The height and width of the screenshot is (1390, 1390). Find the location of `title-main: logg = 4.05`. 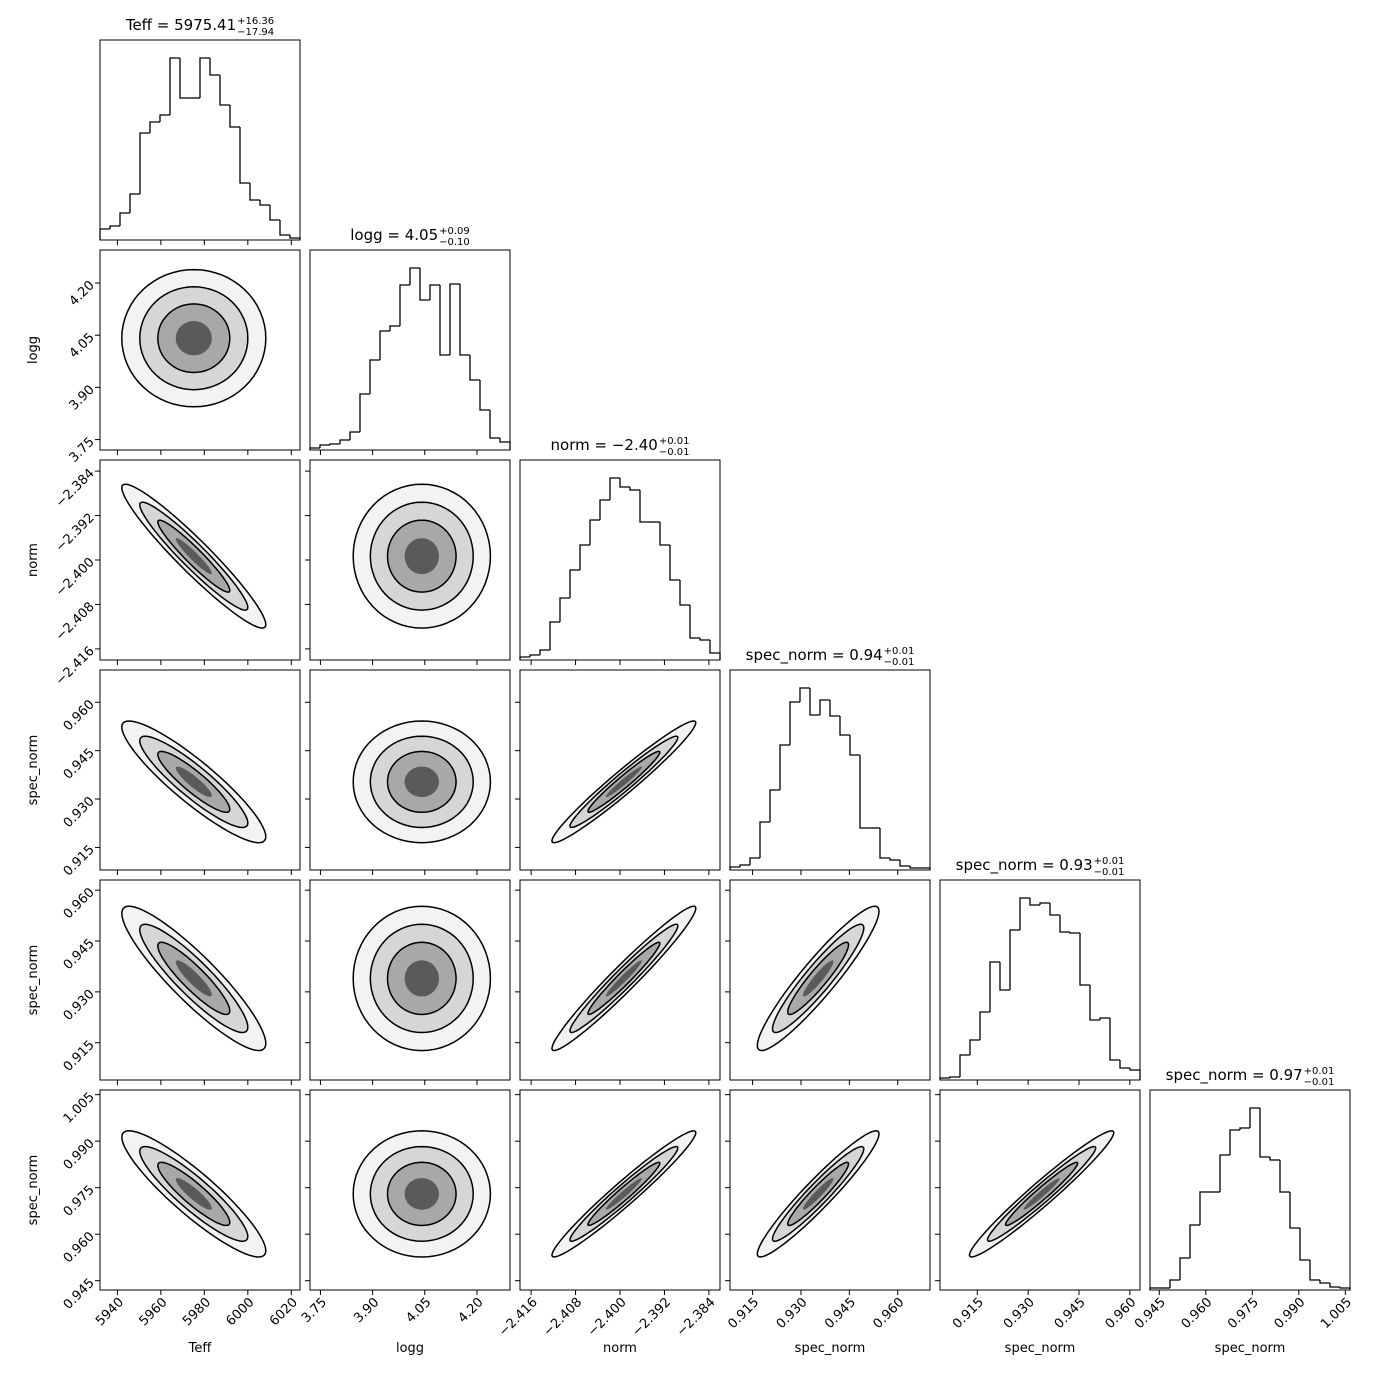

title-main: logg = 4.05 is located at coordinates (394, 235).